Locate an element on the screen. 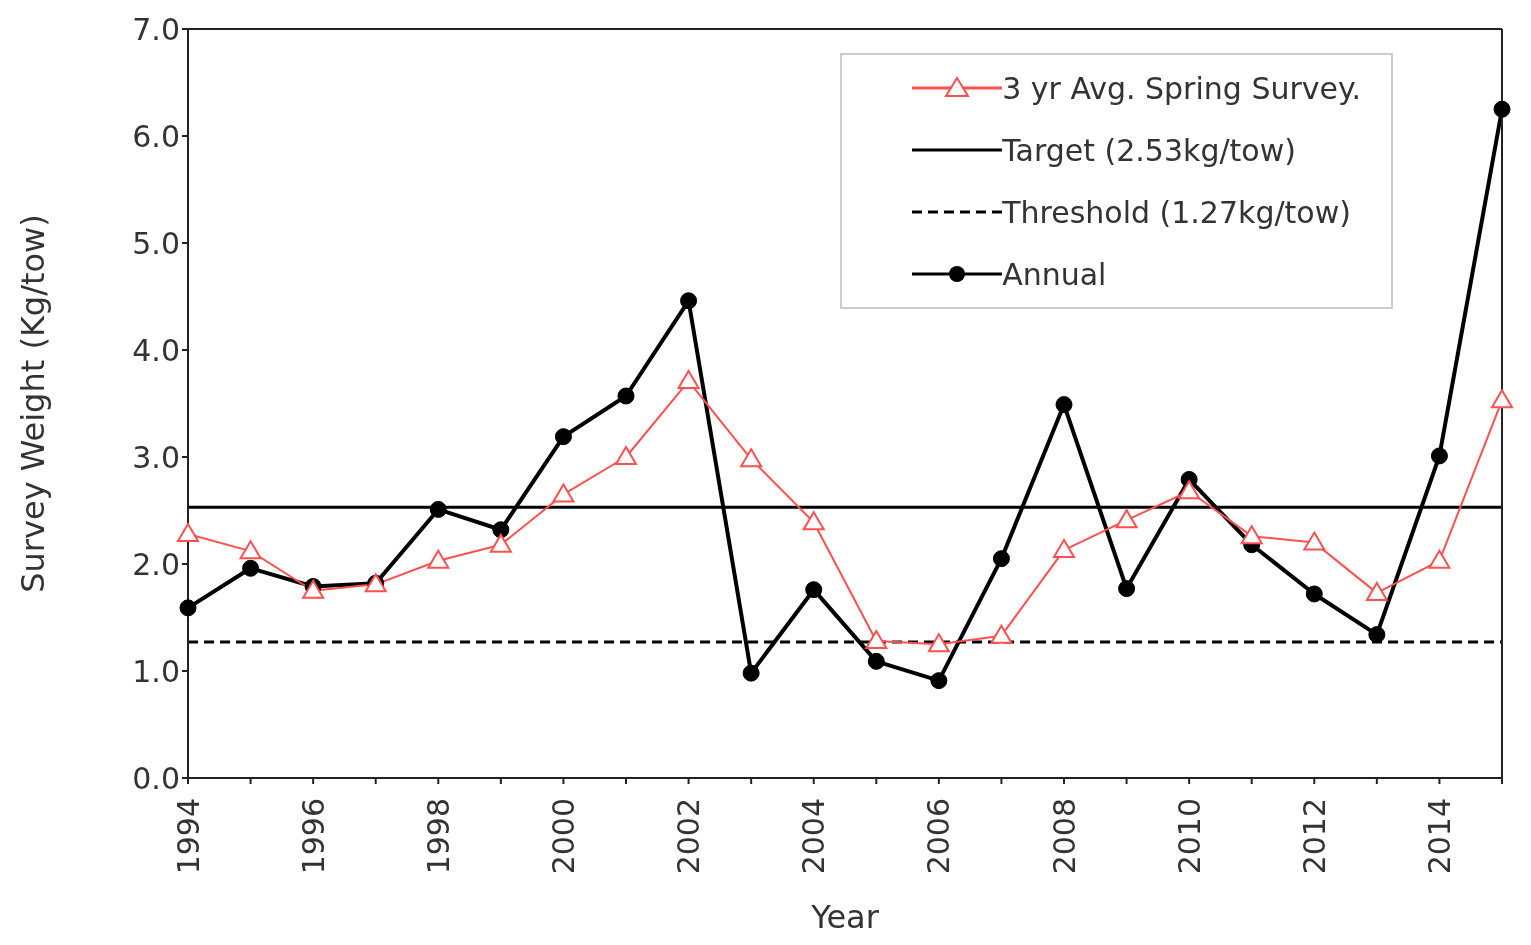 This screenshot has height=945, width=1531. y-tick-label: 2.0 is located at coordinates (156, 564).